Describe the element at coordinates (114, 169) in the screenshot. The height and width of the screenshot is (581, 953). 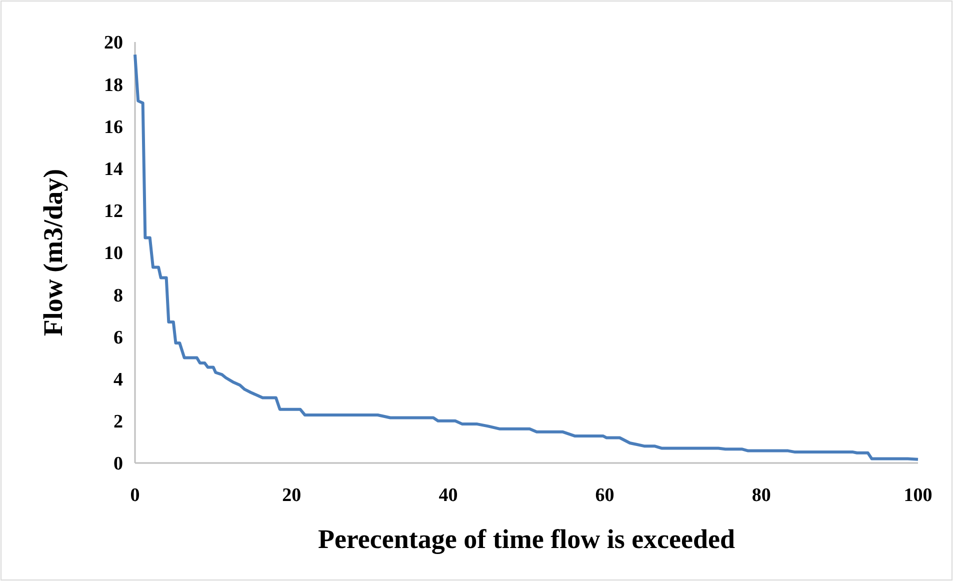
I see `y-tick-label: 14` at that location.